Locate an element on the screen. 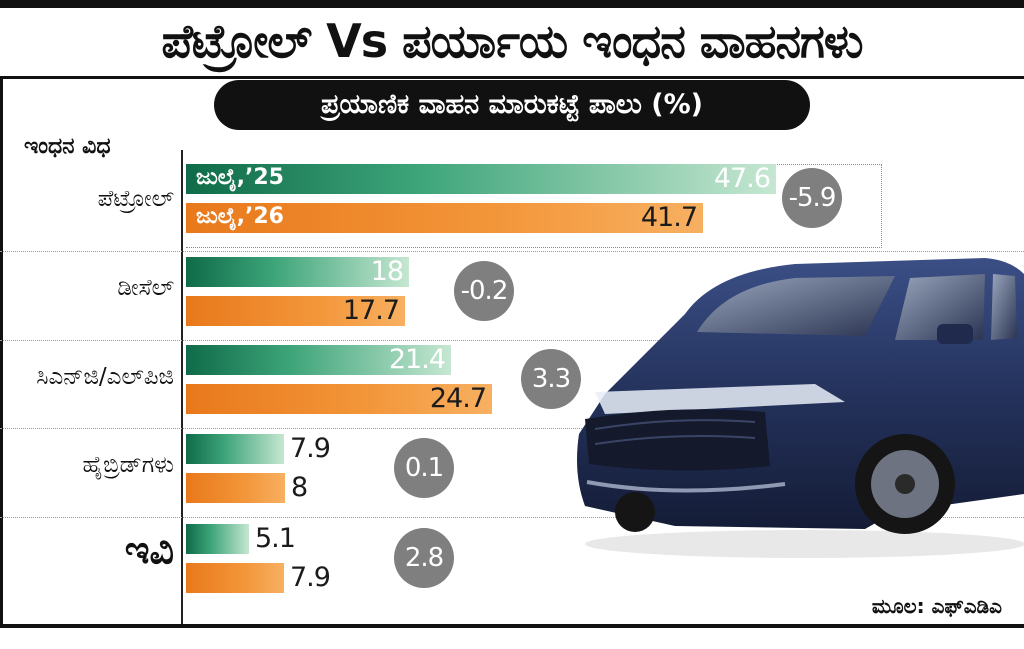  data-label: 21.4 is located at coordinates (417, 359).